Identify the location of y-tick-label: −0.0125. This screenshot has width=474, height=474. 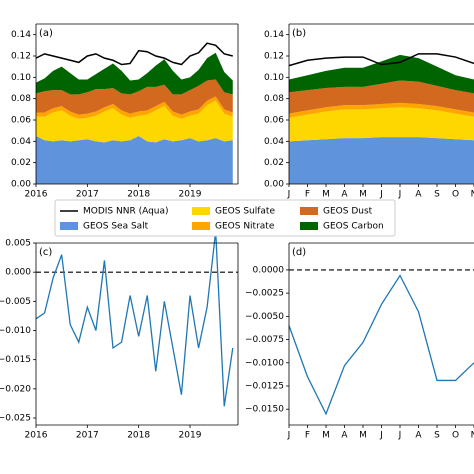
(264, 387).